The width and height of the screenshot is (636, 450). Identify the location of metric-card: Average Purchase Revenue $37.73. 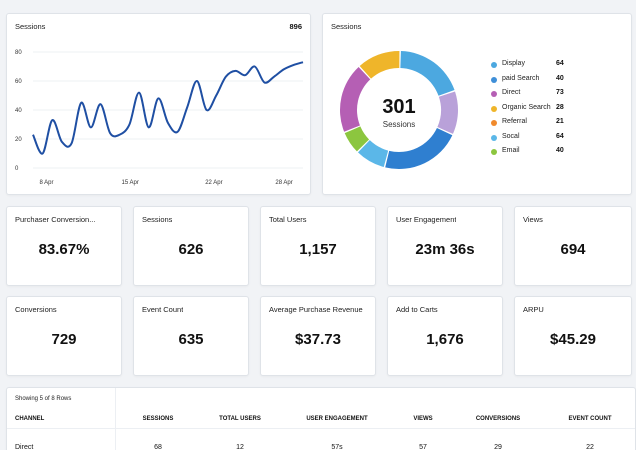
(318, 336).